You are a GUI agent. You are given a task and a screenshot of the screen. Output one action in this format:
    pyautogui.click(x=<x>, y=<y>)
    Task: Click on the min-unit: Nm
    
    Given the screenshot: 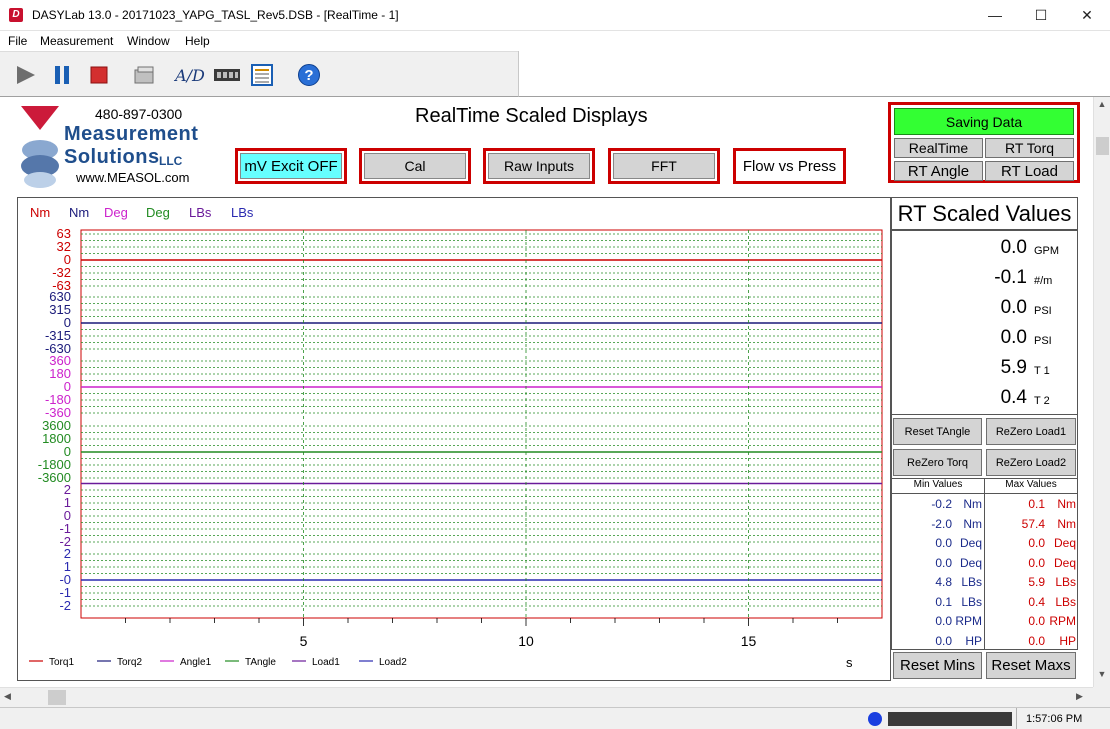 What is the action you would take?
    pyautogui.click(x=972, y=504)
    